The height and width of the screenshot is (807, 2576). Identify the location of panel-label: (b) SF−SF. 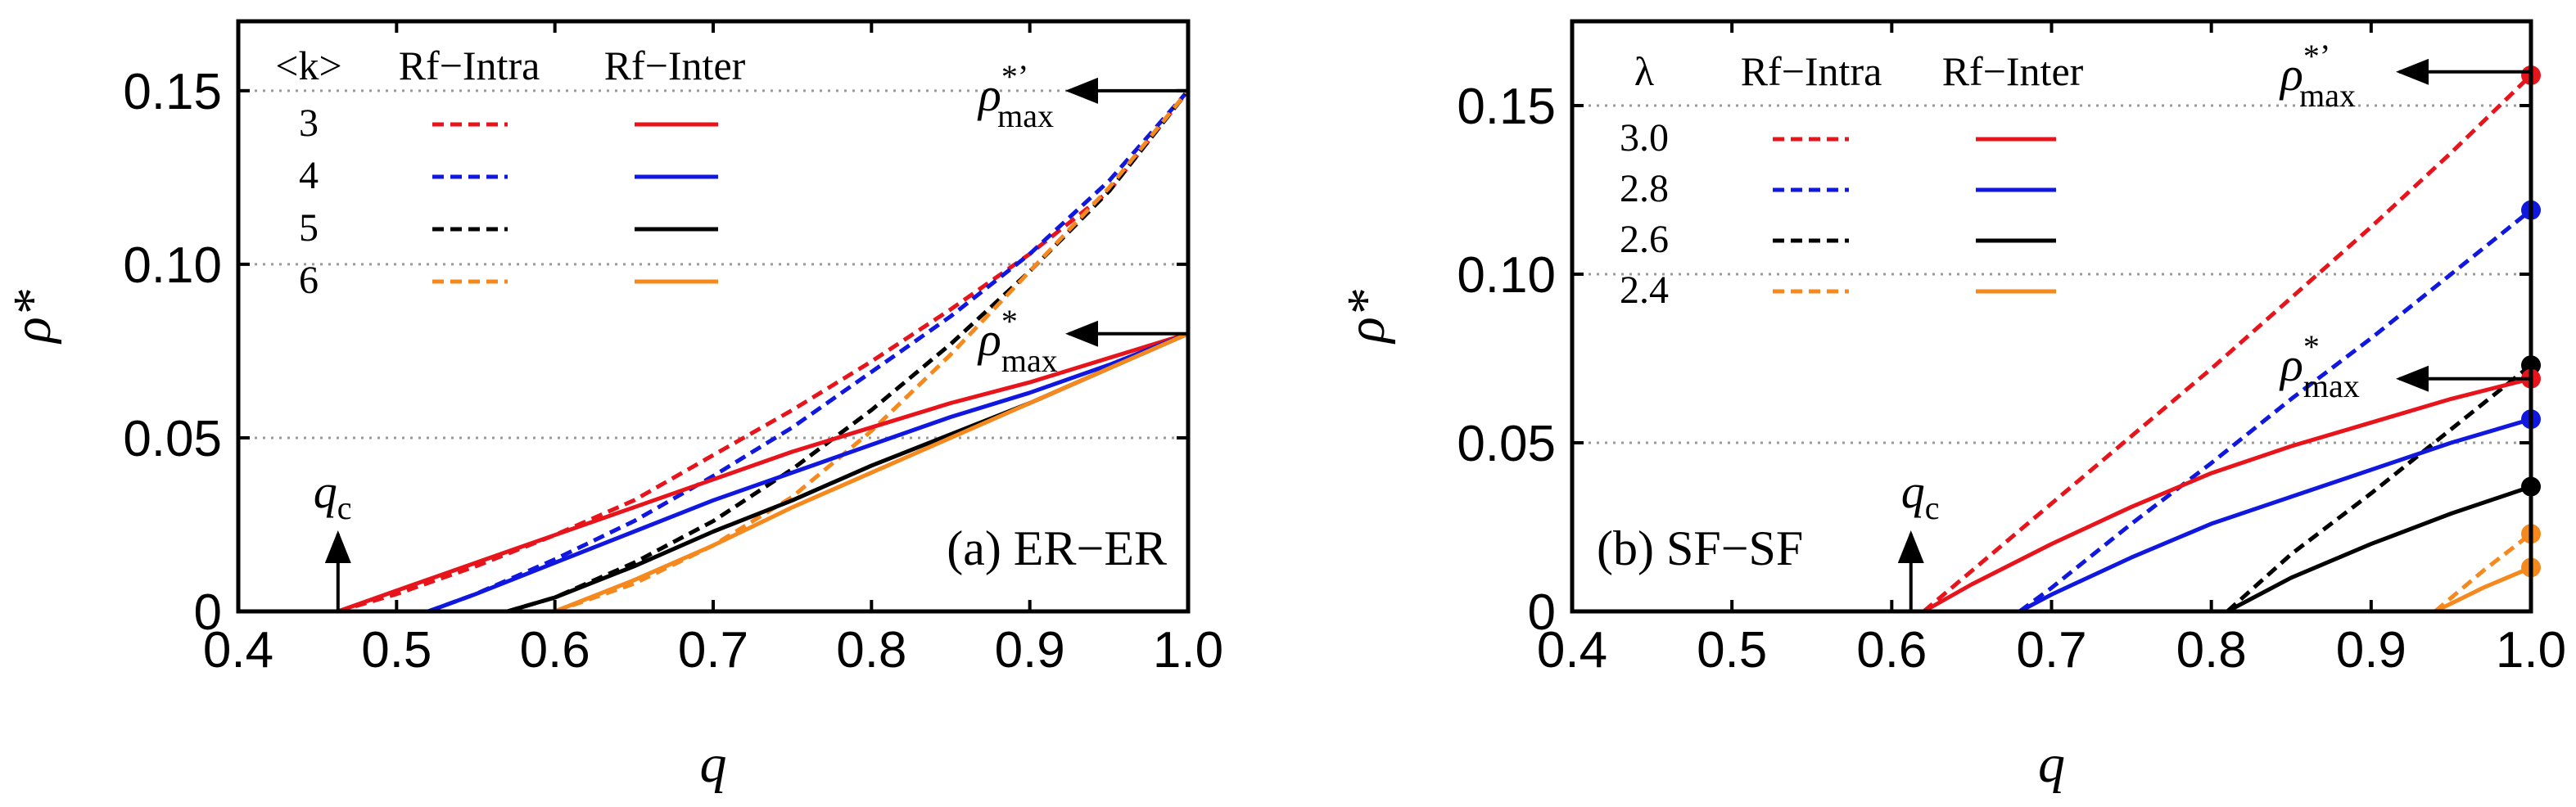
(1700, 548).